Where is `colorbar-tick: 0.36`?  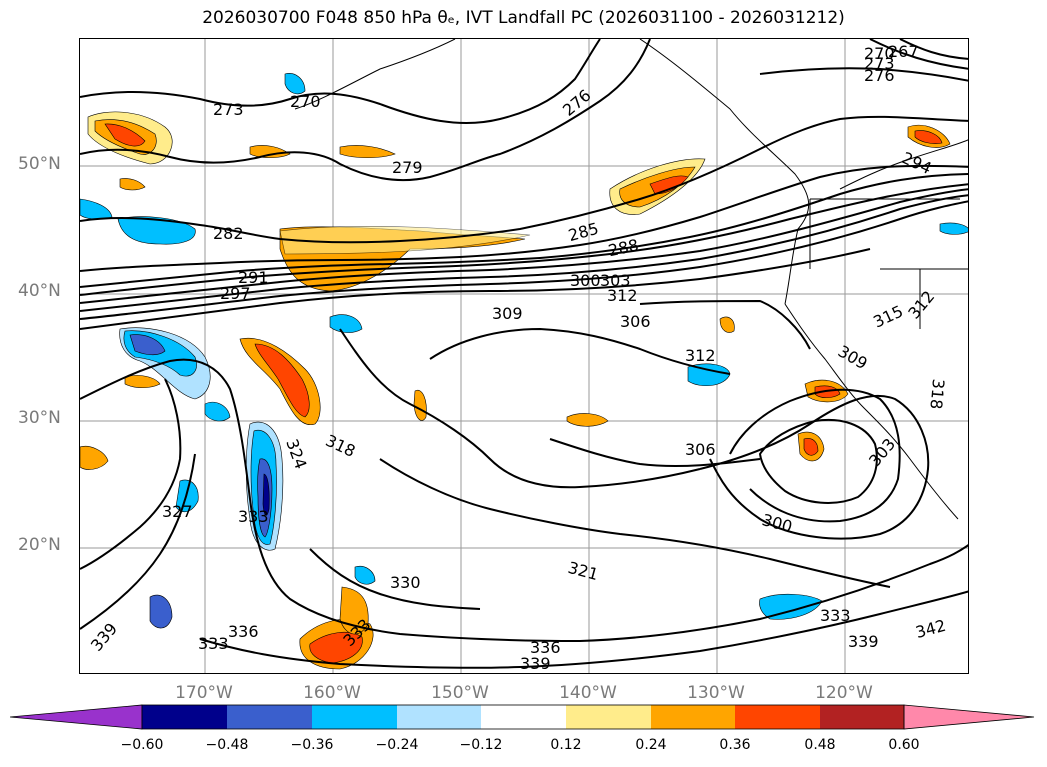
colorbar-tick: 0.36 is located at coordinates (735, 745).